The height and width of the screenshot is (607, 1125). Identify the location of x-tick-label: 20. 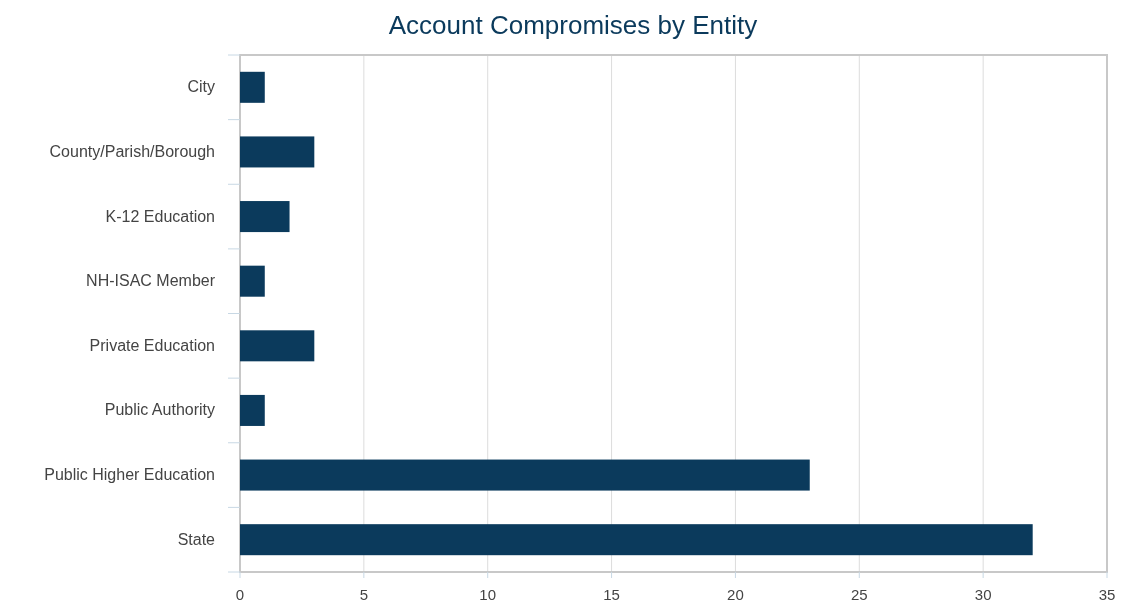
(735, 594).